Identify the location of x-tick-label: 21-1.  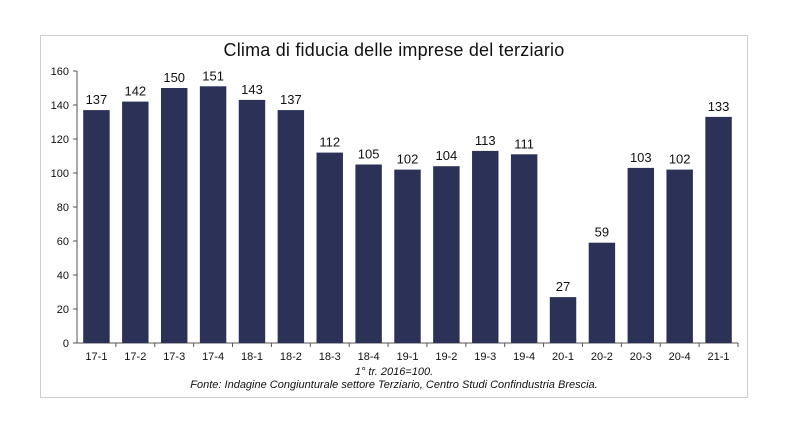
(719, 357).